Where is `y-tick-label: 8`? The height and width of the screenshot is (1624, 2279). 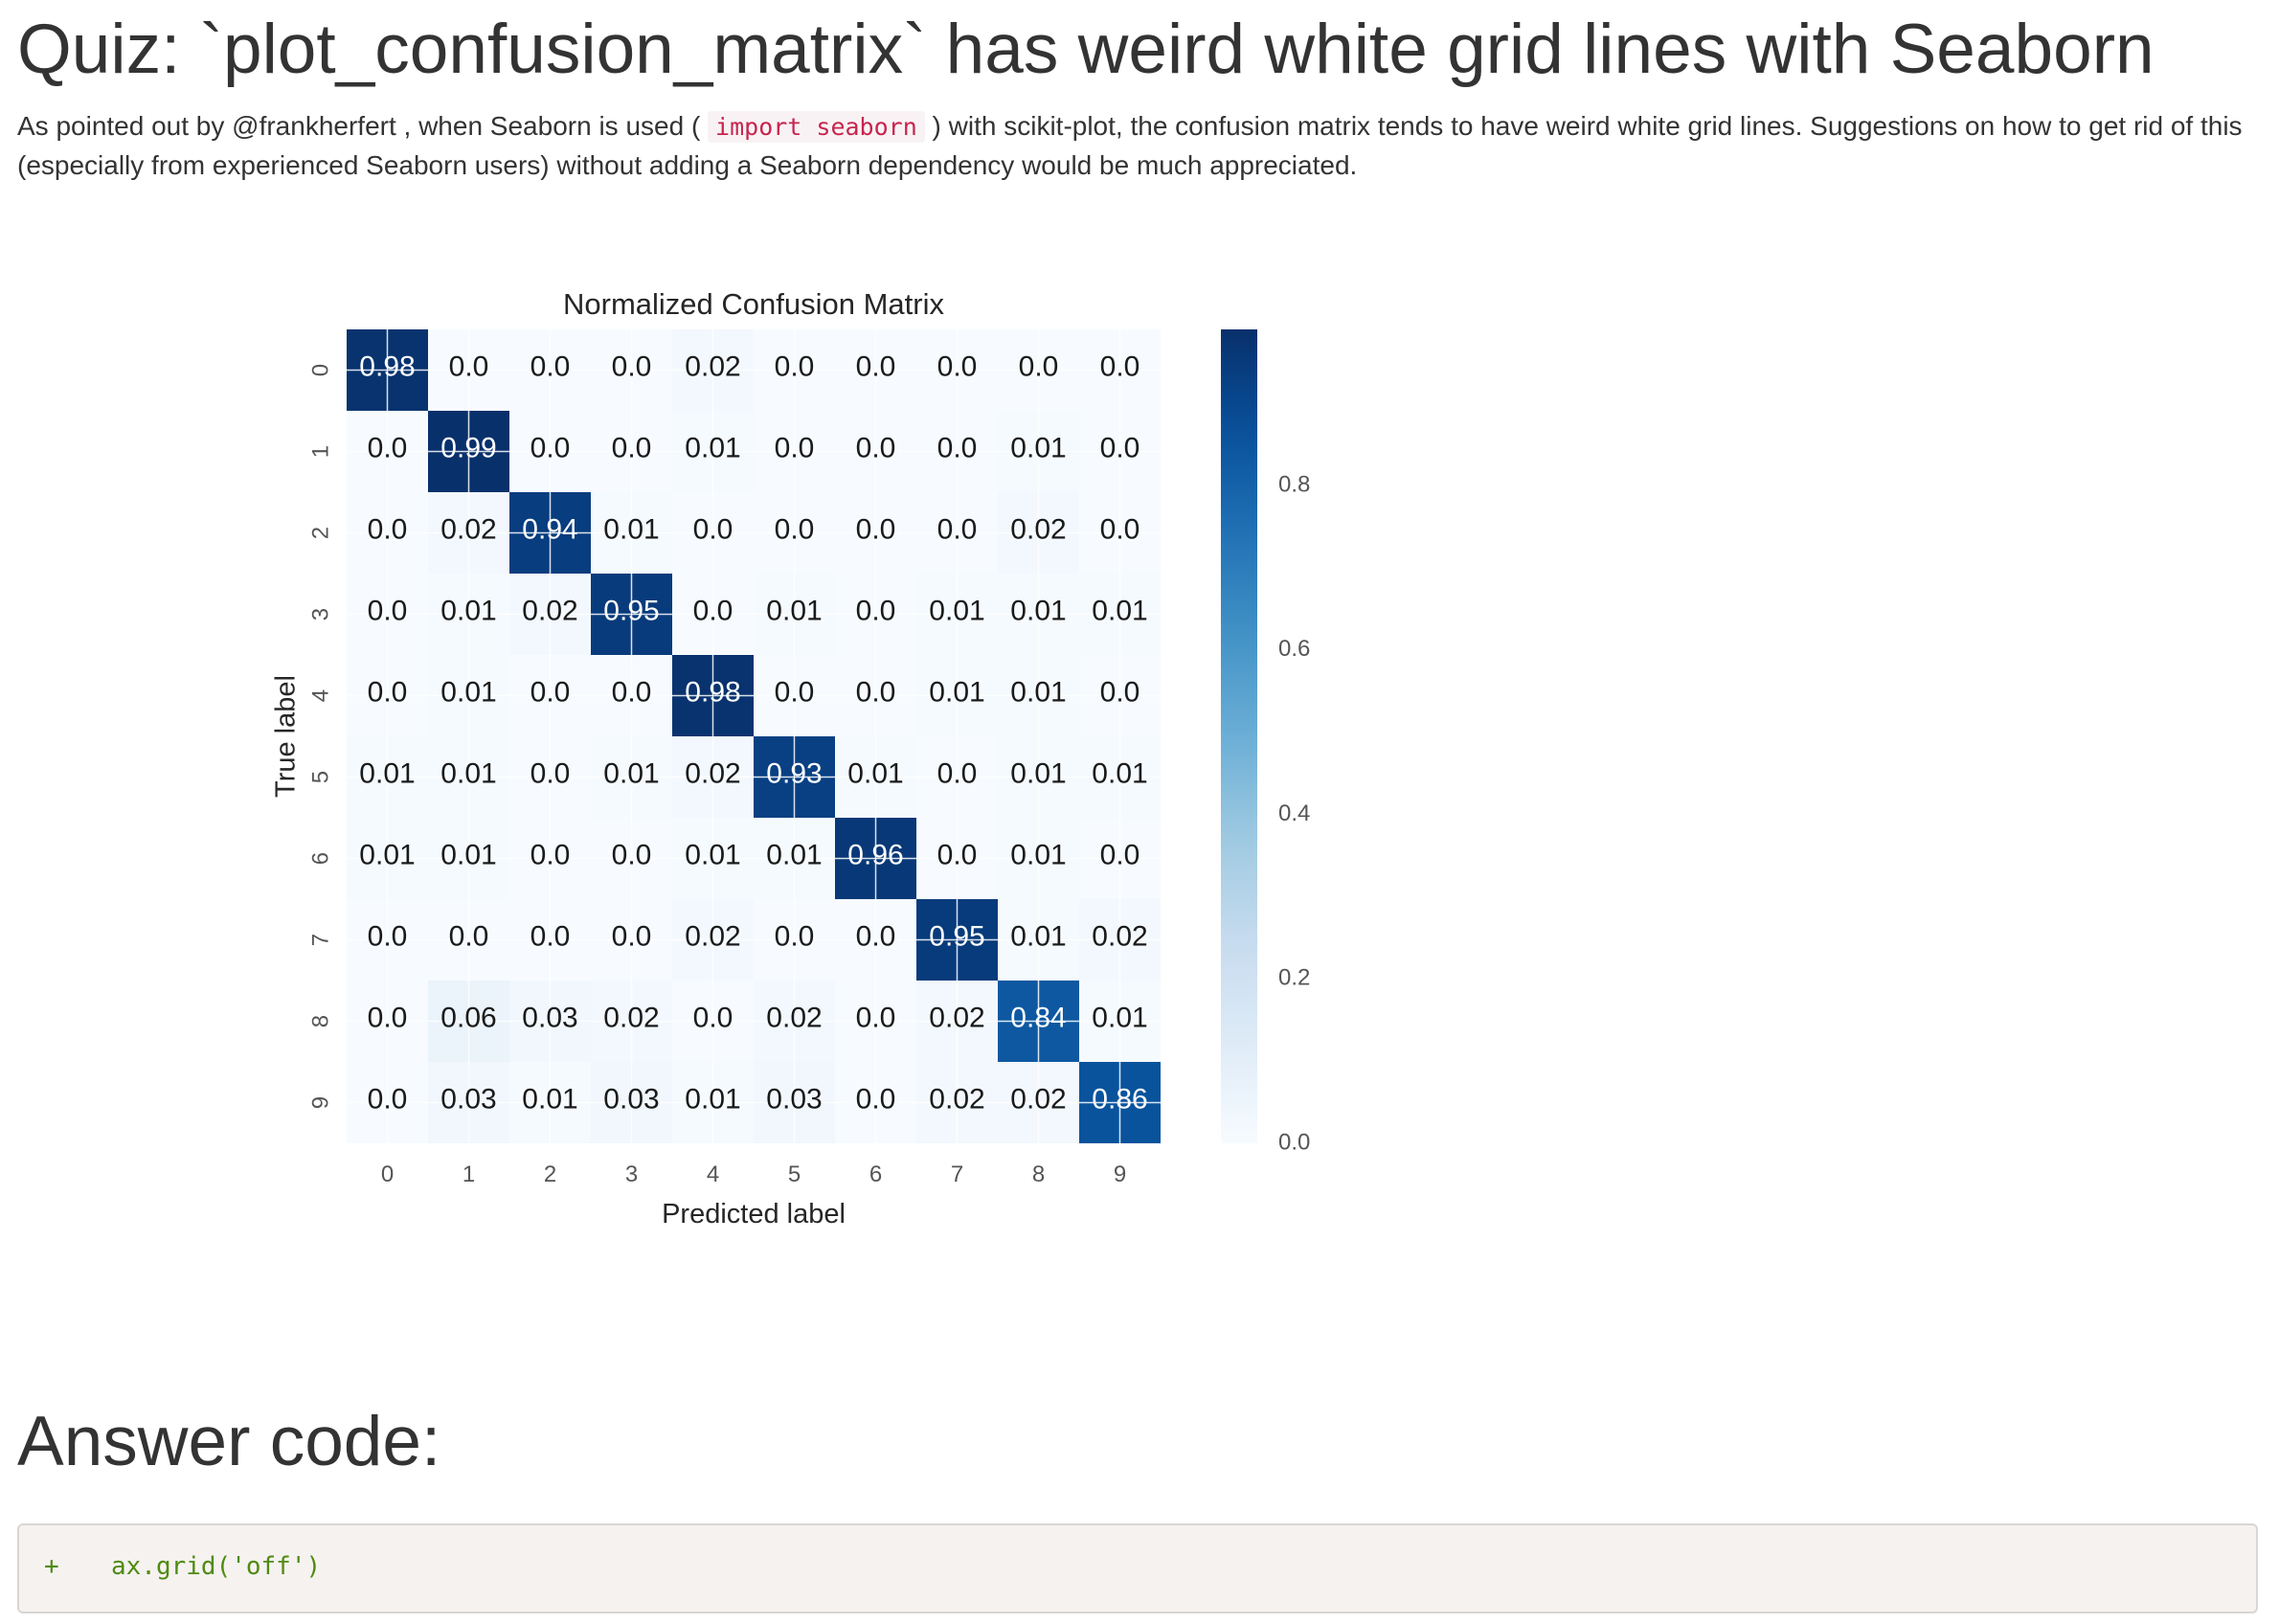
y-tick-label: 8 is located at coordinates (320, 1021).